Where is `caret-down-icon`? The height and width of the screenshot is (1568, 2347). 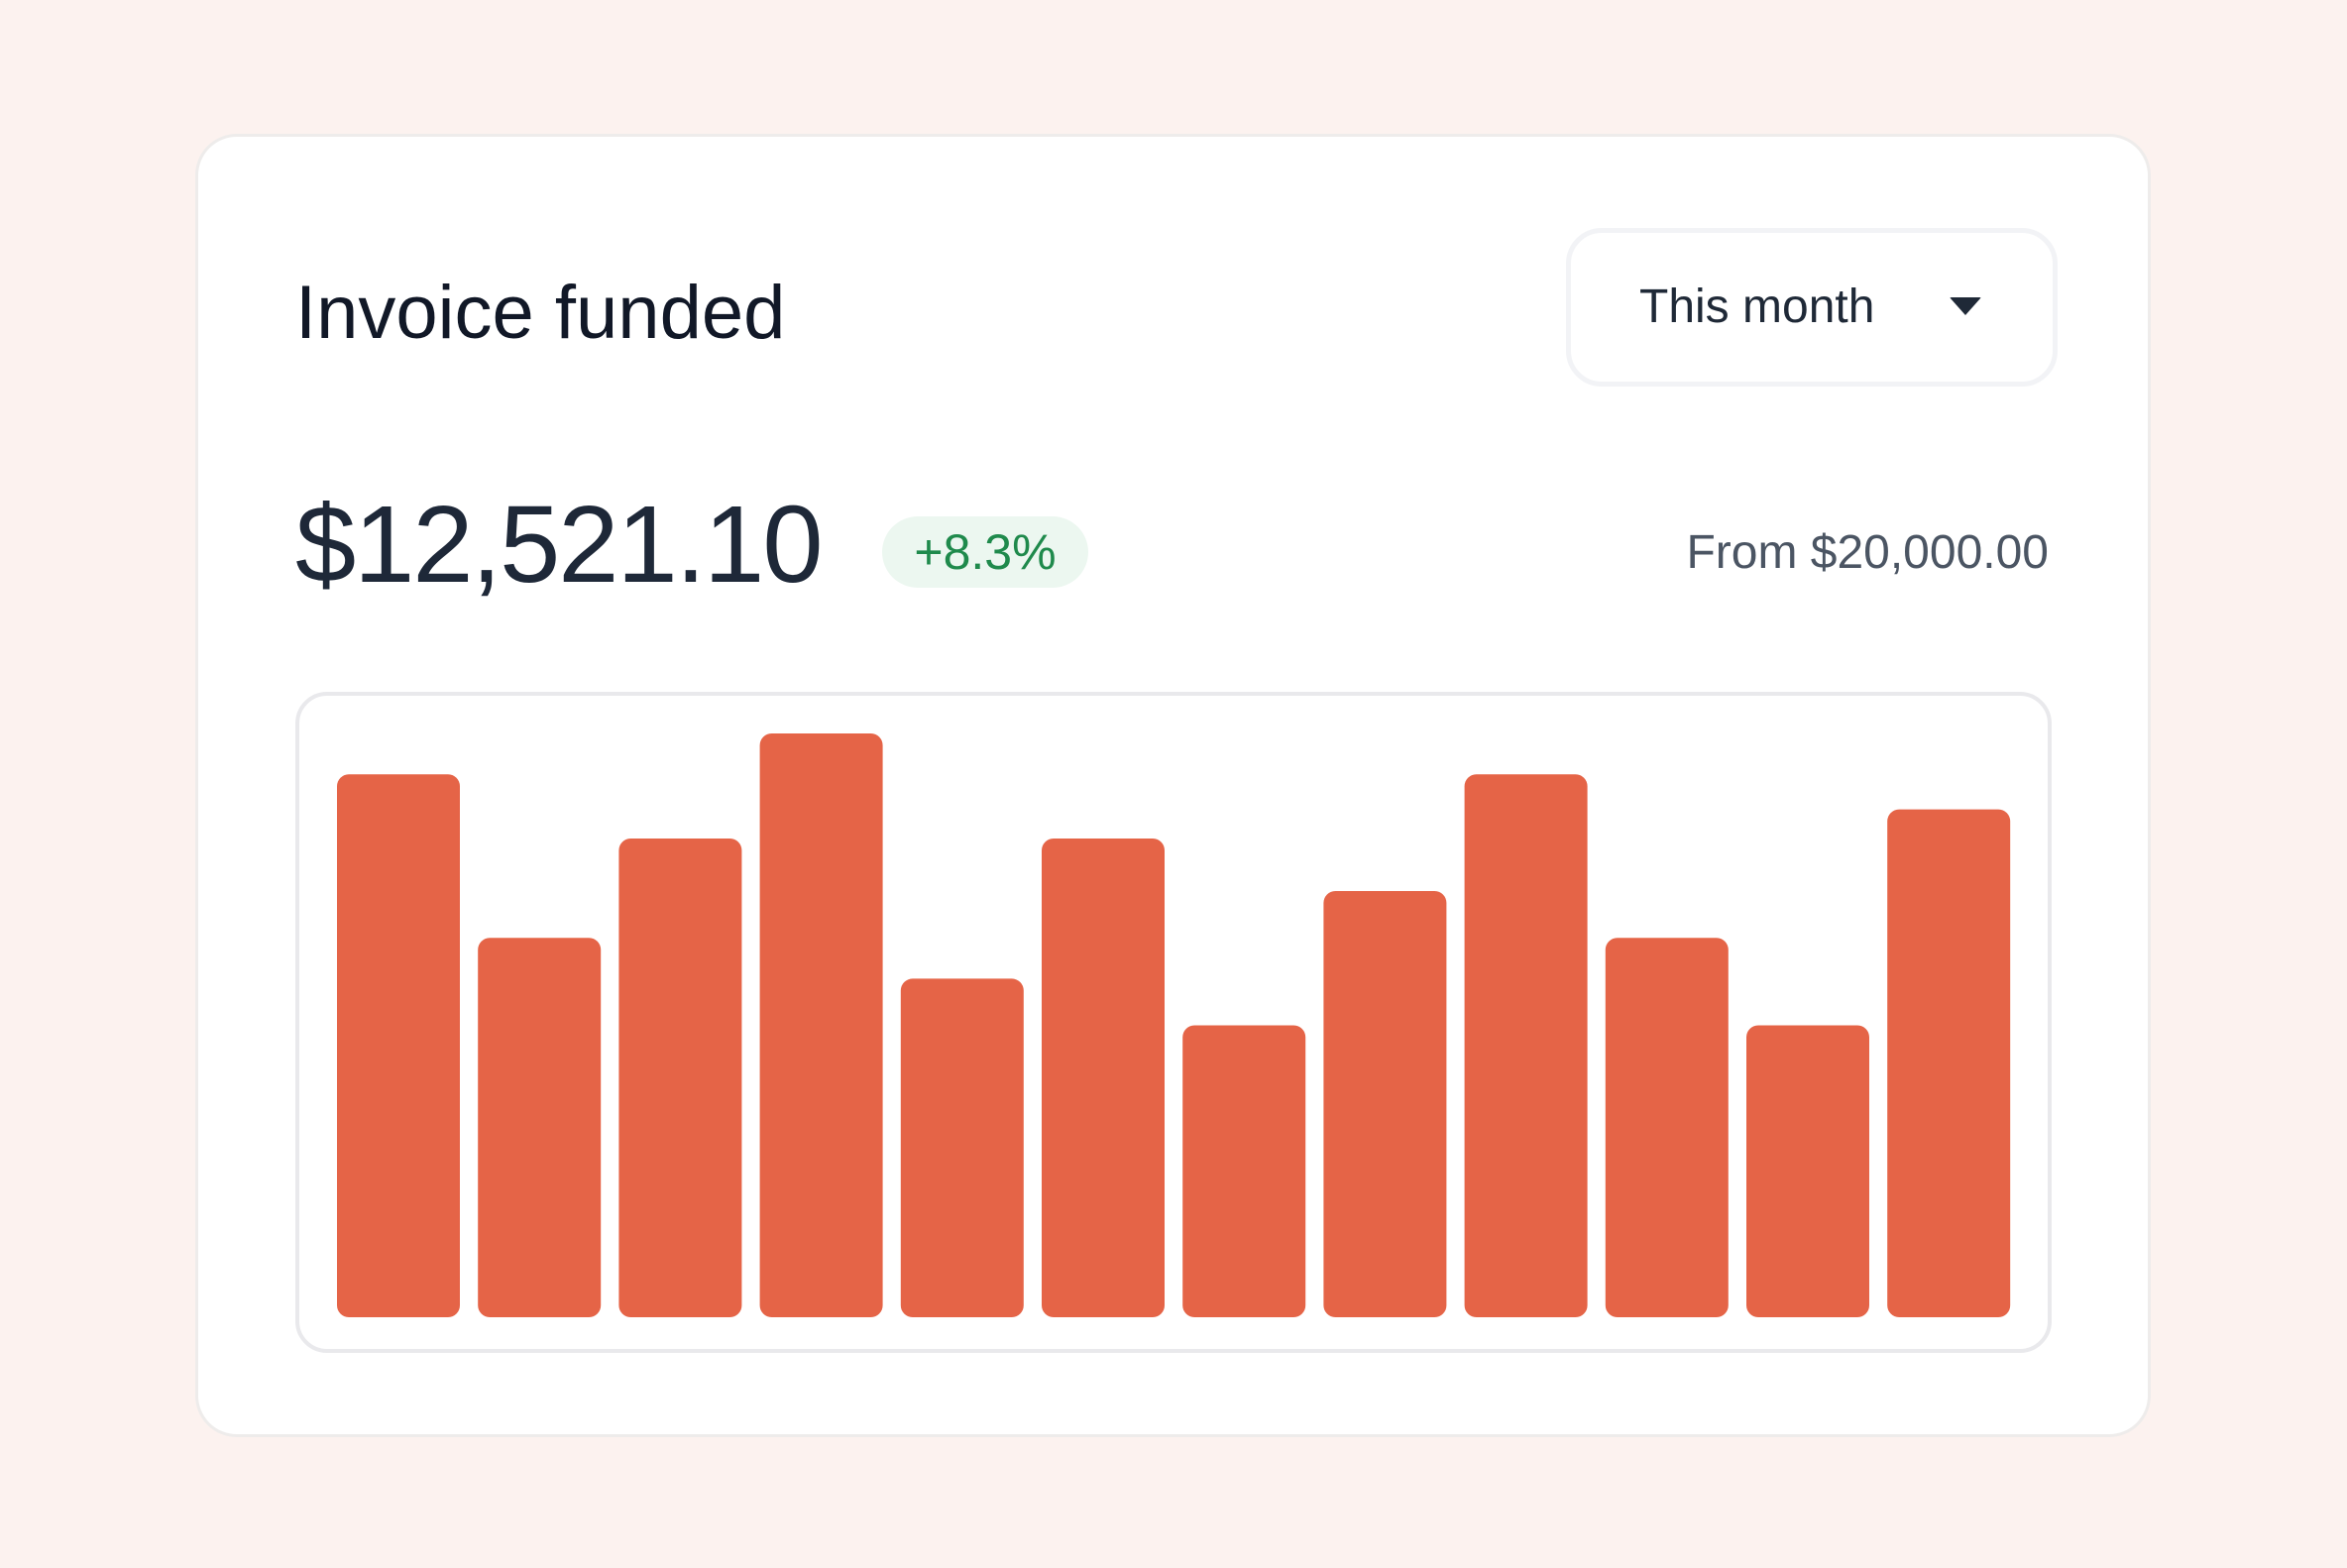 caret-down-icon is located at coordinates (1965, 306).